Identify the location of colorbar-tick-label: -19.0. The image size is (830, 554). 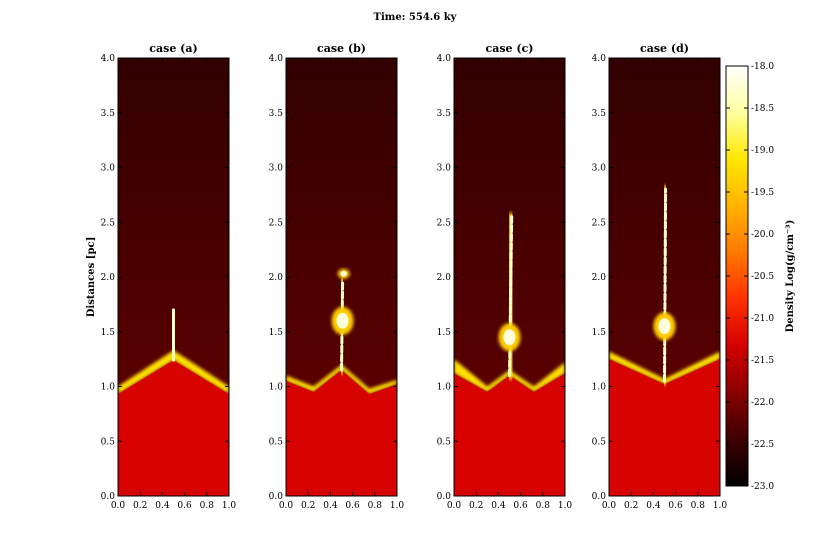
(762, 151).